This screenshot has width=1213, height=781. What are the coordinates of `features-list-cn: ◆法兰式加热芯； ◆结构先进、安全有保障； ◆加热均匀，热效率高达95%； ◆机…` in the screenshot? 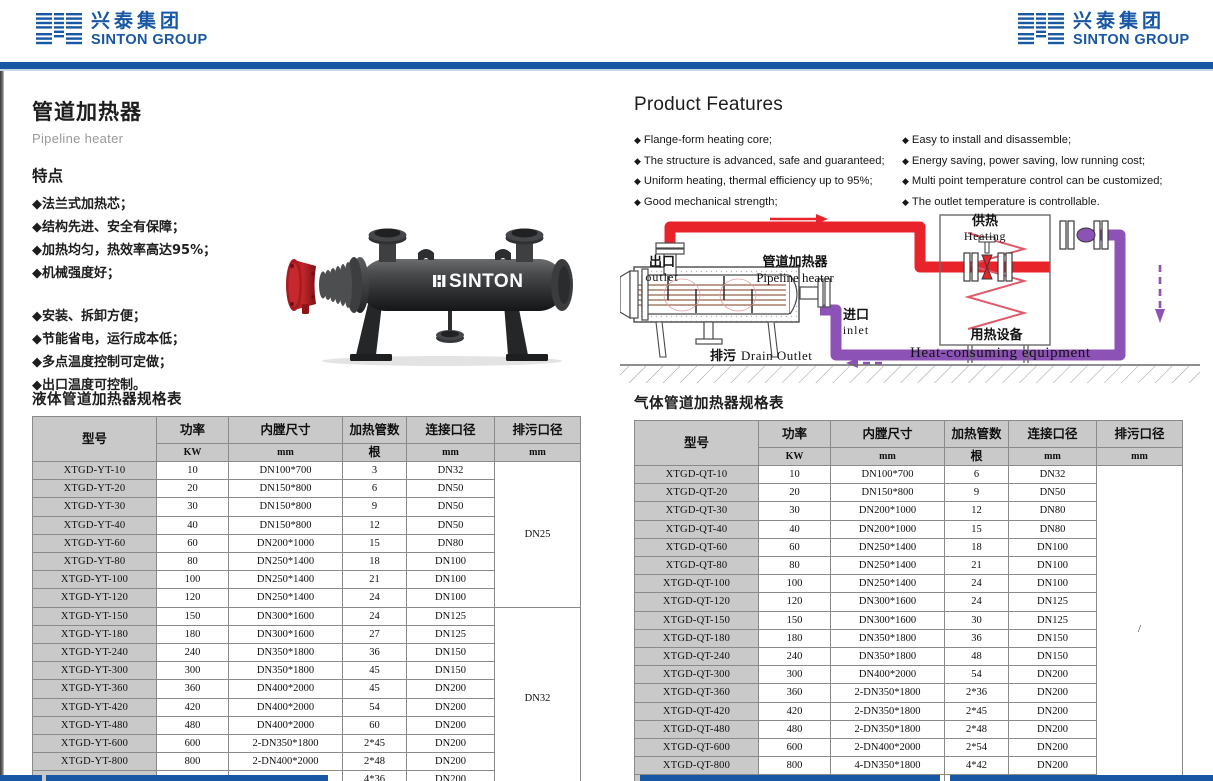 It's located at (160, 295).